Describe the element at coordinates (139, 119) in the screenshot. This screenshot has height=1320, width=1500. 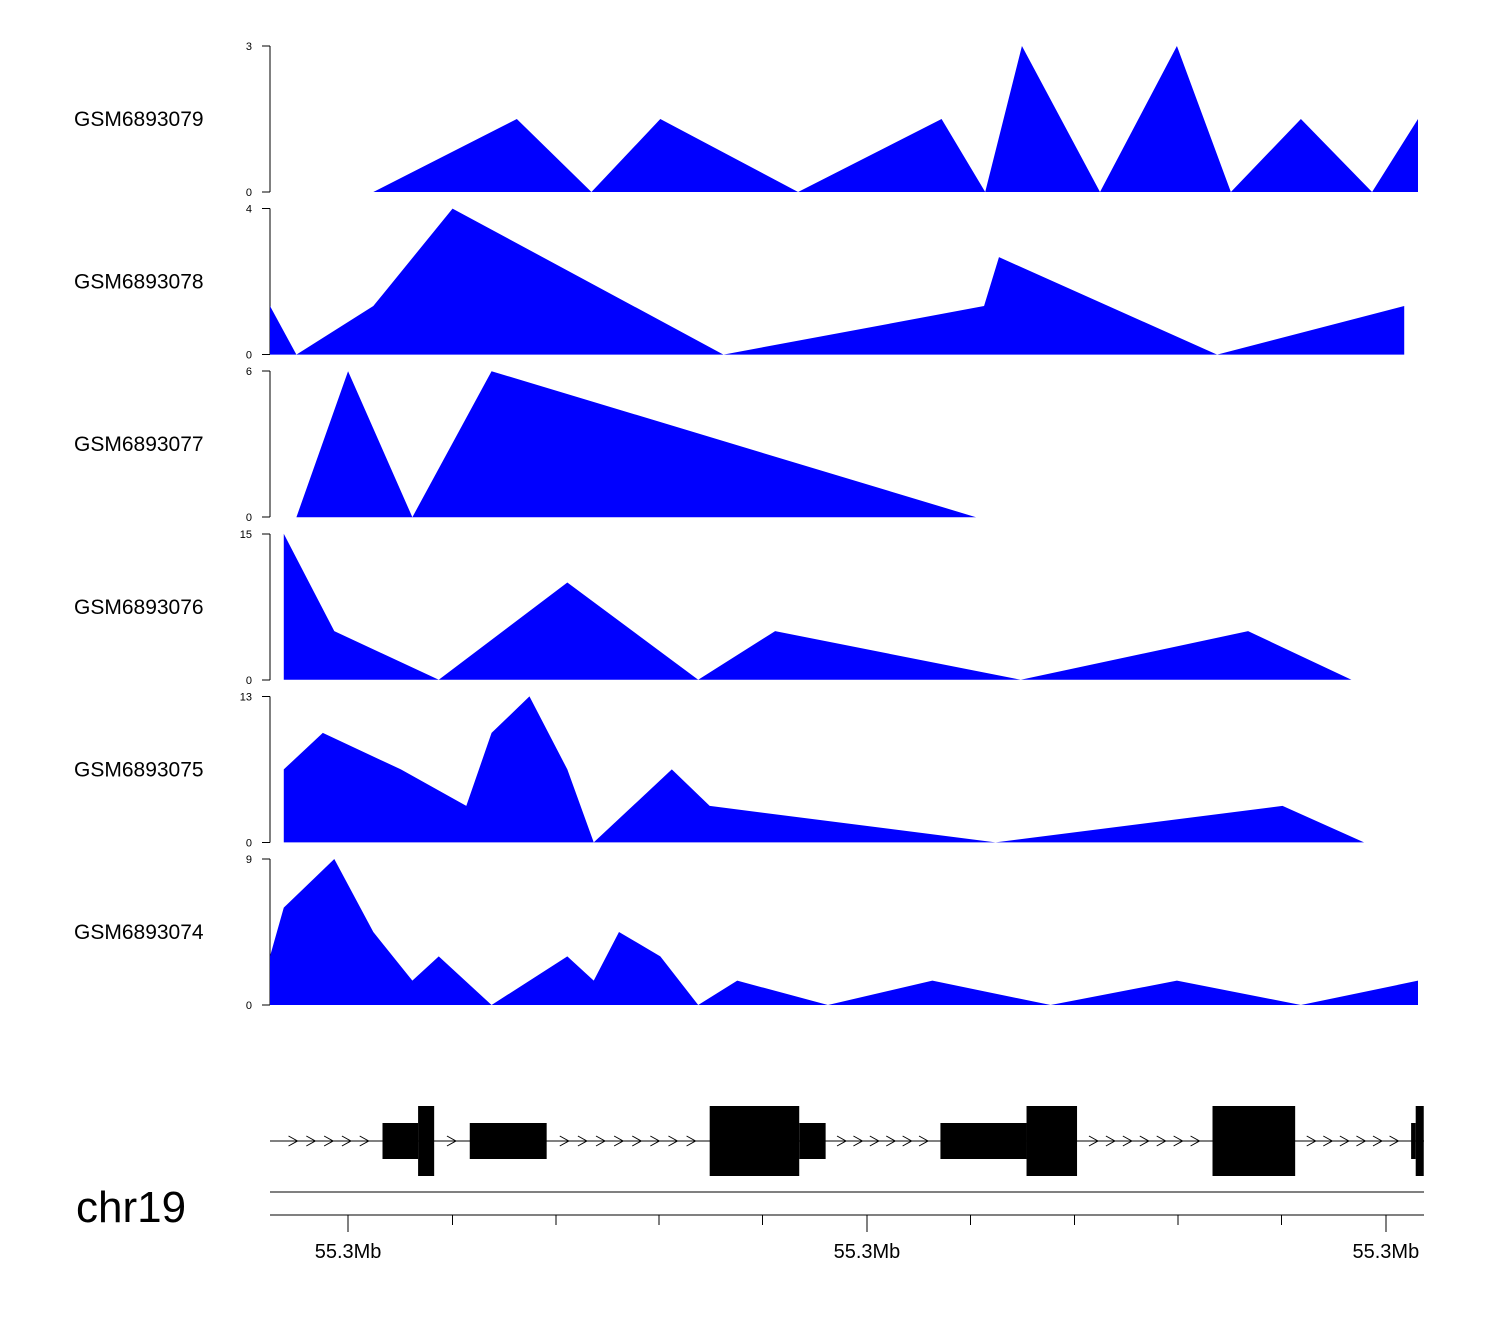
I see `track-label: GSM6893079` at that location.